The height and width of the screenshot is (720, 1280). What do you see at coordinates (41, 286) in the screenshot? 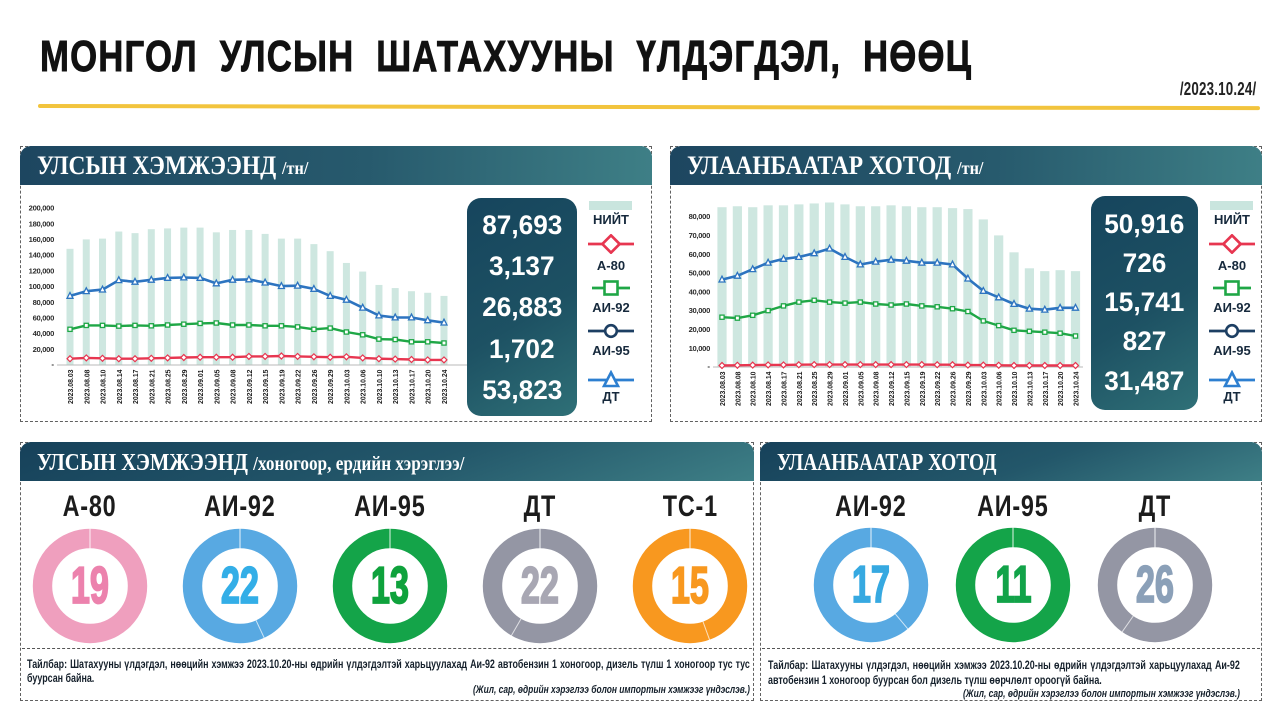
I see `svg-text: 100,000` at bounding box center [41, 286].